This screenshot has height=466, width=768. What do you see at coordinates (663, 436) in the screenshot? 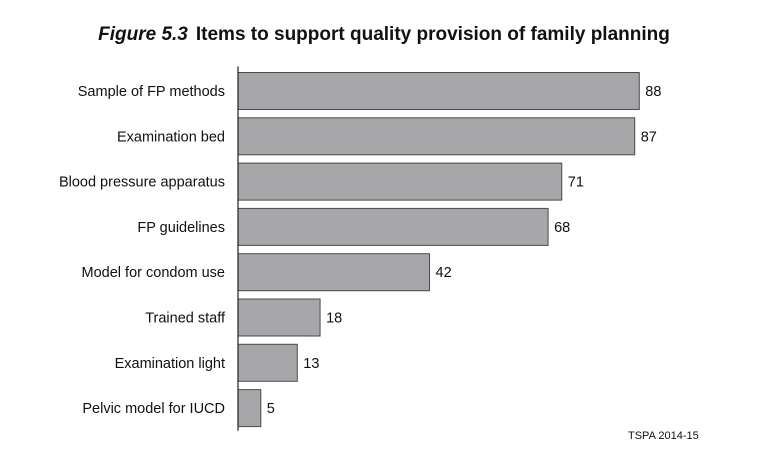
I see `source-note: TSPA 2014-15` at bounding box center [663, 436].